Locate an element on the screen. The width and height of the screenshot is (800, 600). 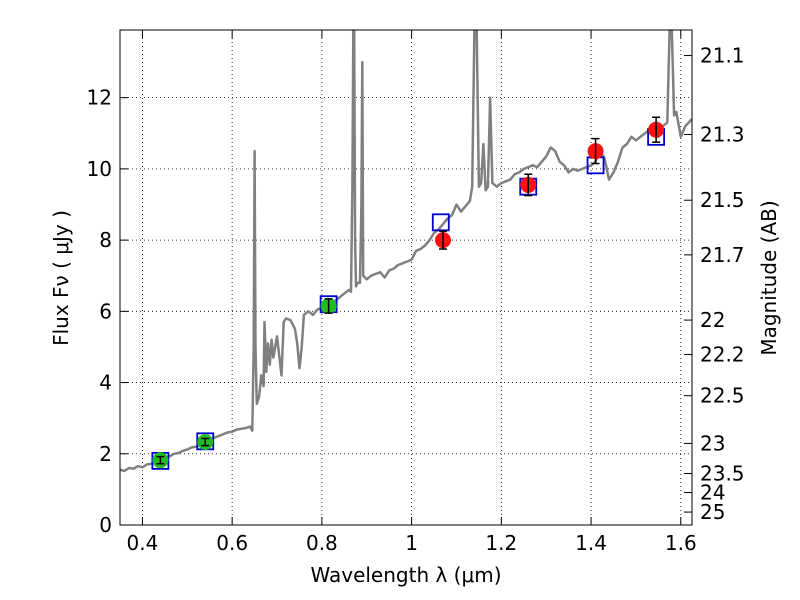
y-axis-title: Flux Fν ( μJy ) is located at coordinates (61, 278).